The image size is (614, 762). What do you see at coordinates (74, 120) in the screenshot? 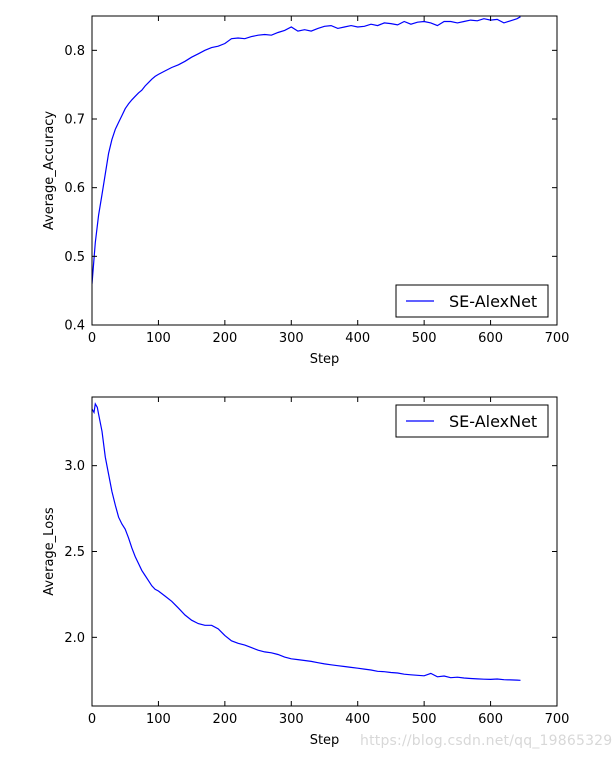
I see `y-tick-label: 0.7` at bounding box center [74, 120].